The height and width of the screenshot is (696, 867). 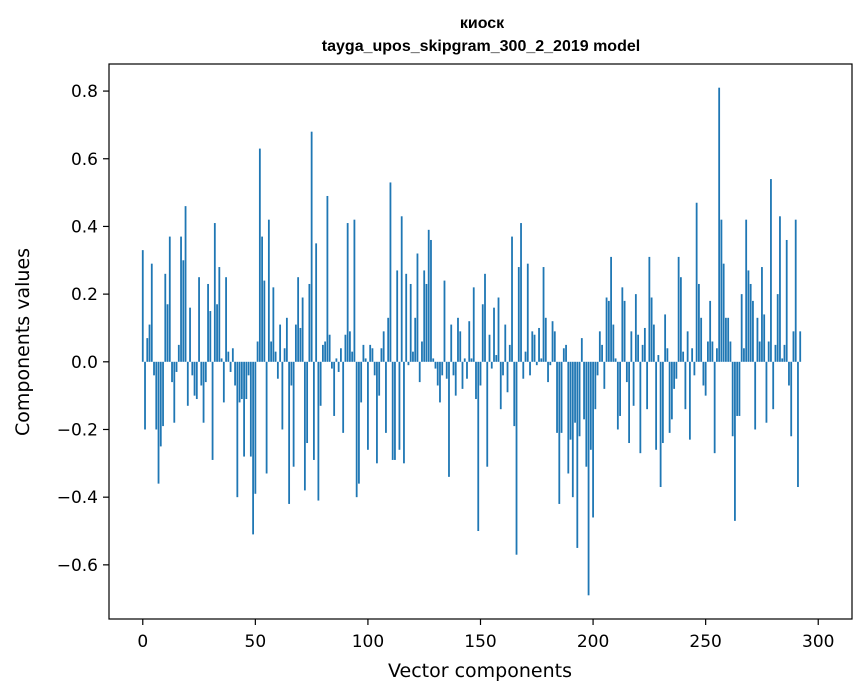 I want to click on x-tick-label: 100, so click(x=368, y=642).